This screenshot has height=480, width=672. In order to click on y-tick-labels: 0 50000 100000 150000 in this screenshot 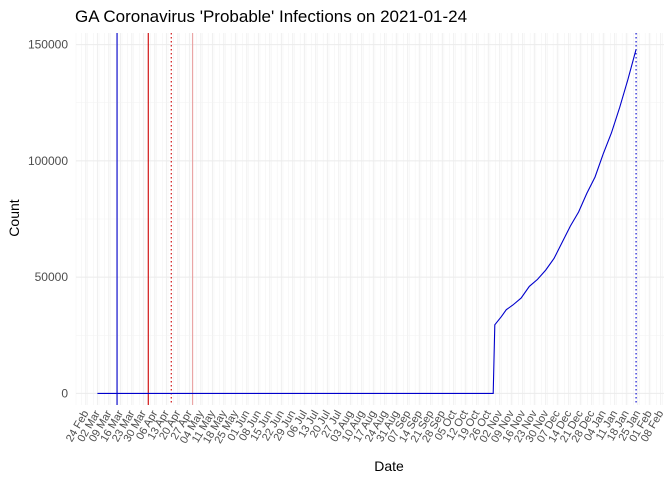, I will do `click(48, 219)`.